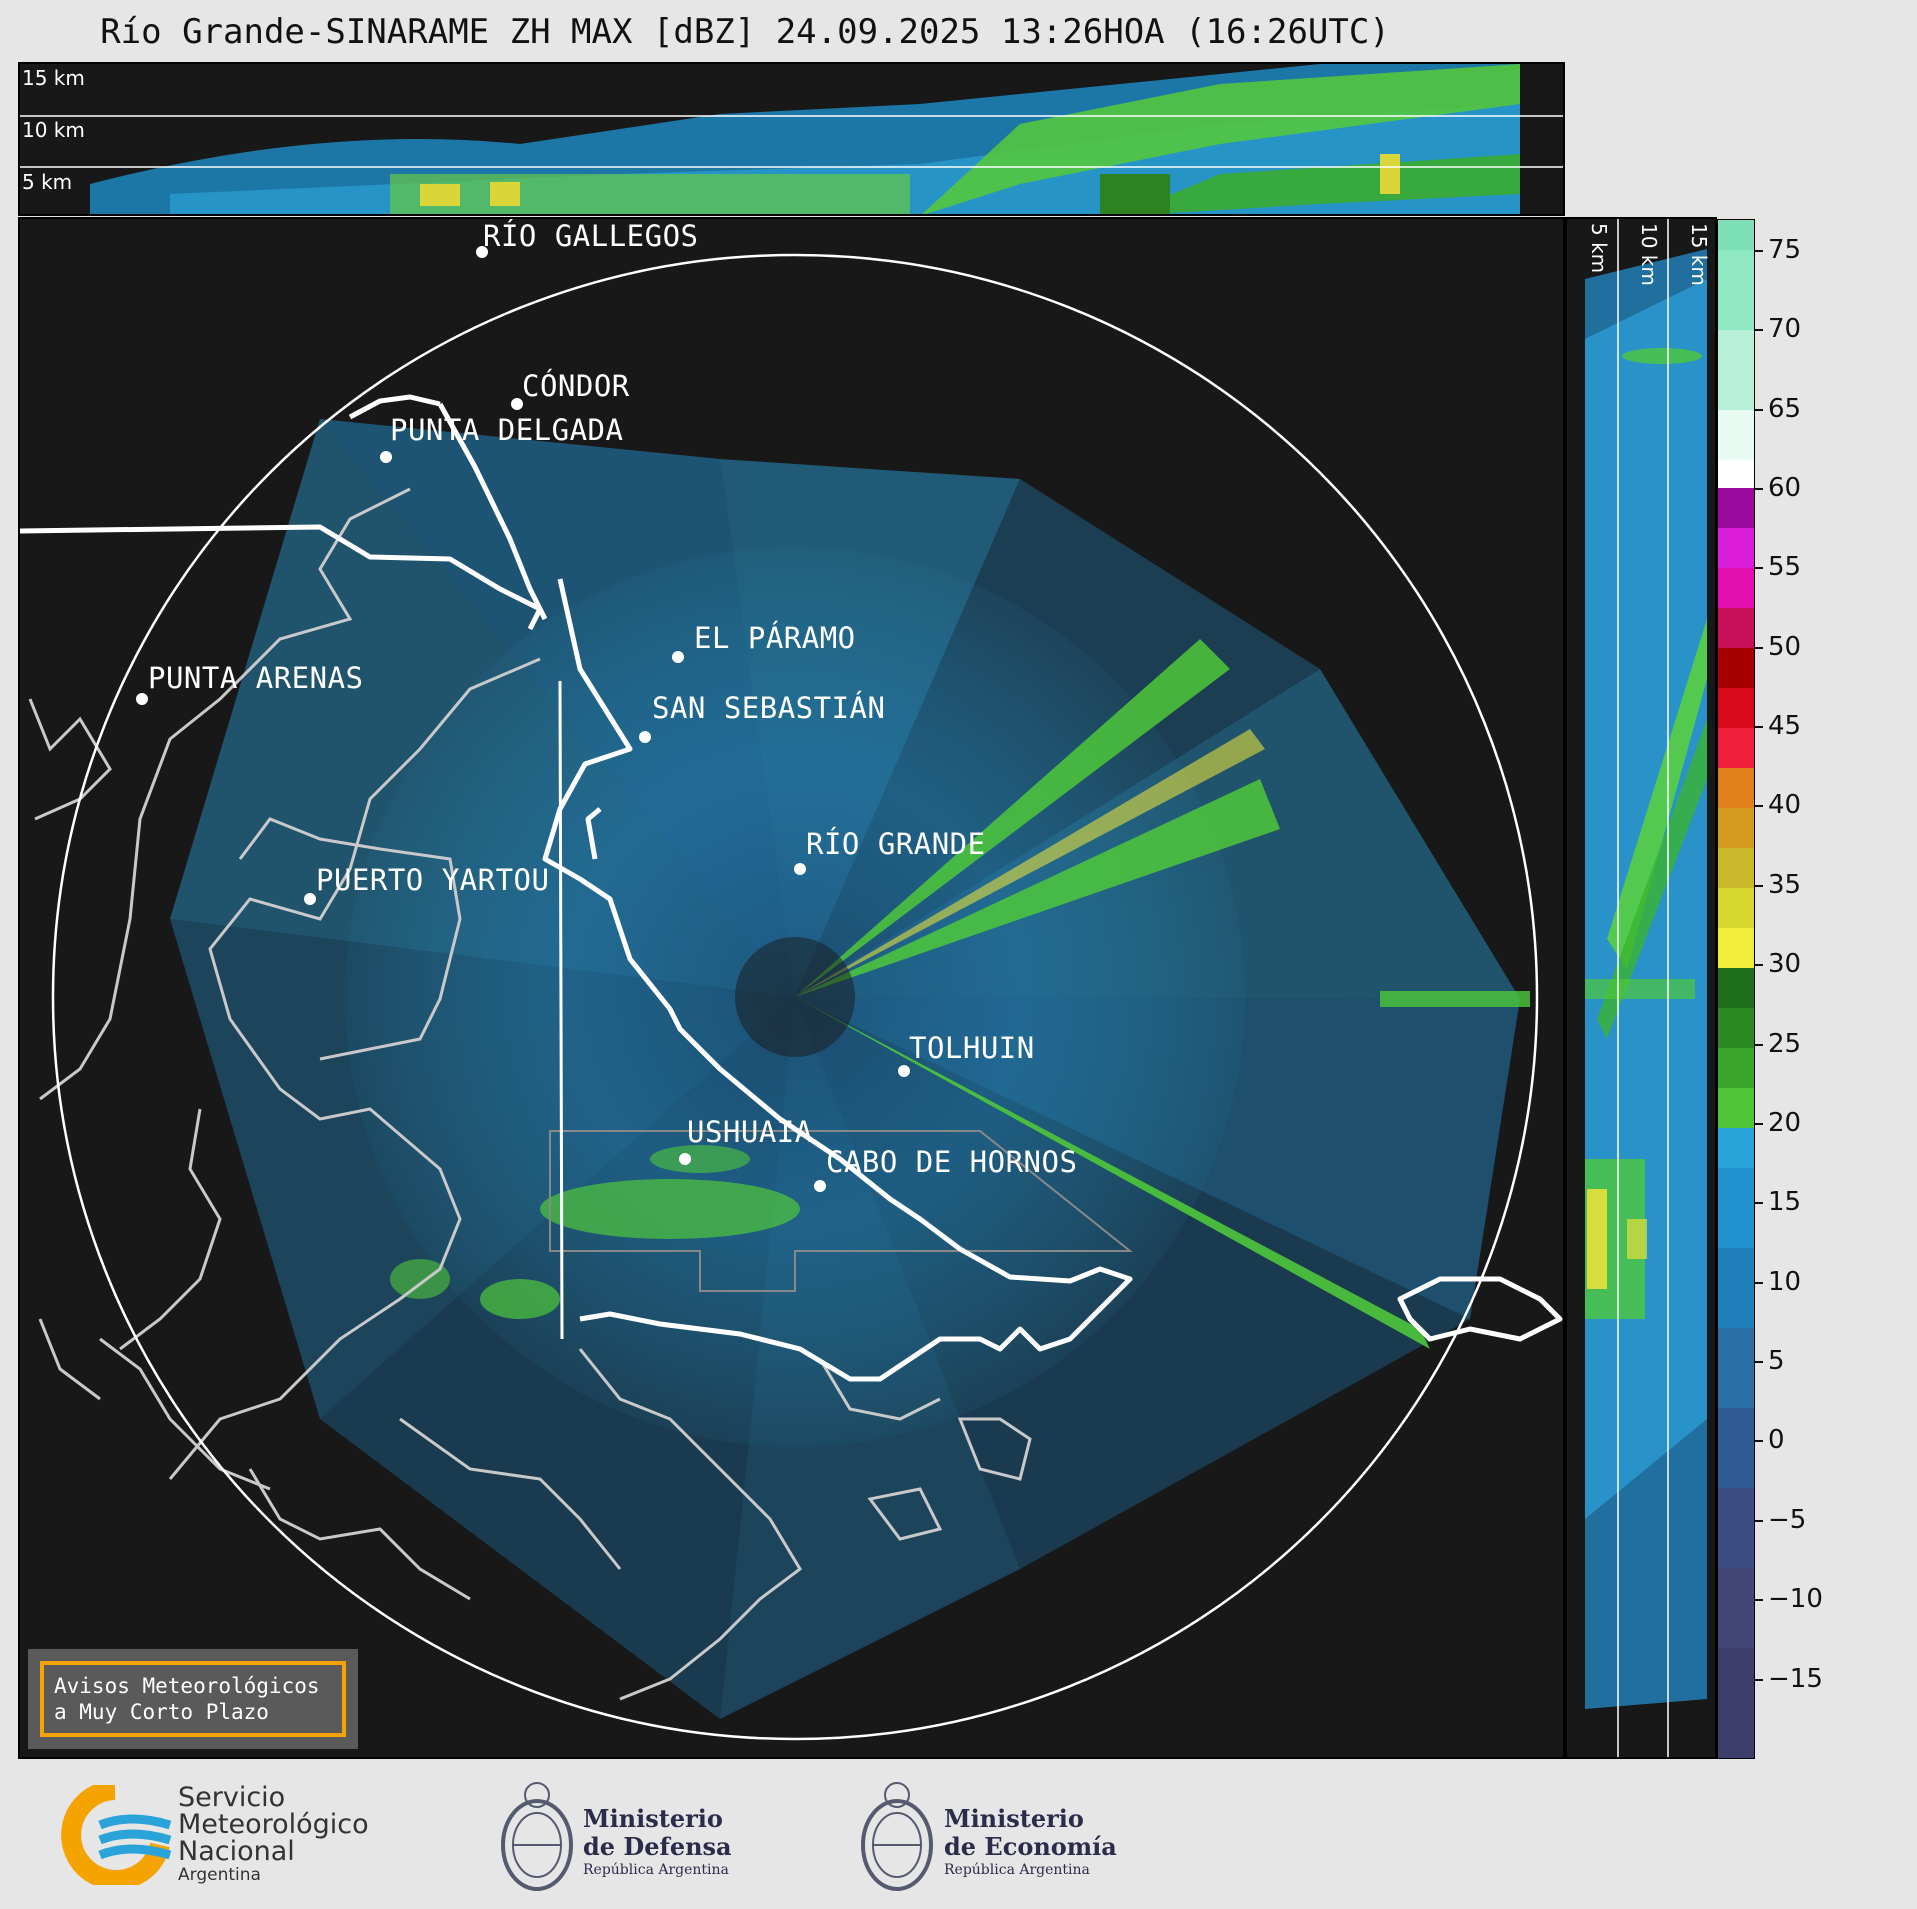  What do you see at coordinates (1795, 1678) in the screenshot?
I see `colorbar-label: −15` at bounding box center [1795, 1678].